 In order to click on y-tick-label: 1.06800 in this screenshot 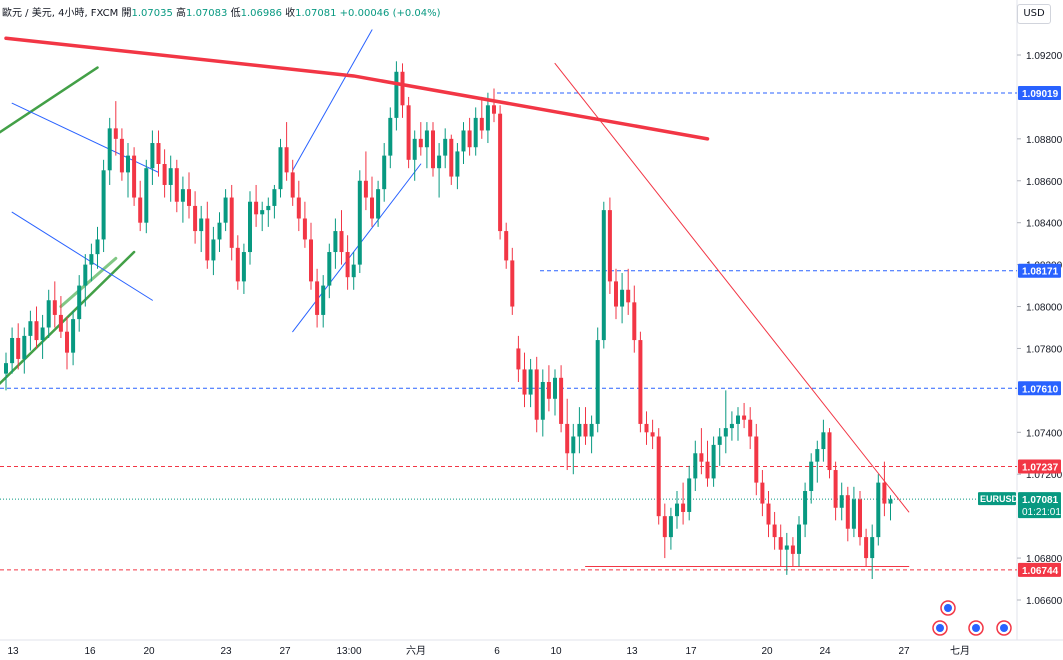, I will do `click(1044, 559)`.